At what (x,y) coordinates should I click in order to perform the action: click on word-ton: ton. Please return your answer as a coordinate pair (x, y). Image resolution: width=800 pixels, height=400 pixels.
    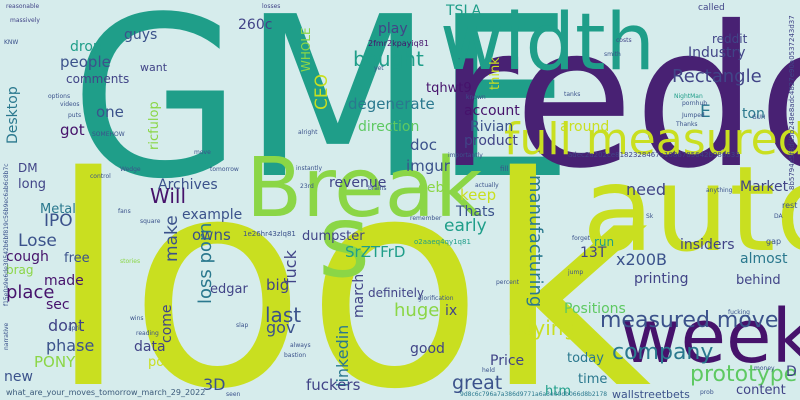
    Looking at the image, I should click on (753, 114).